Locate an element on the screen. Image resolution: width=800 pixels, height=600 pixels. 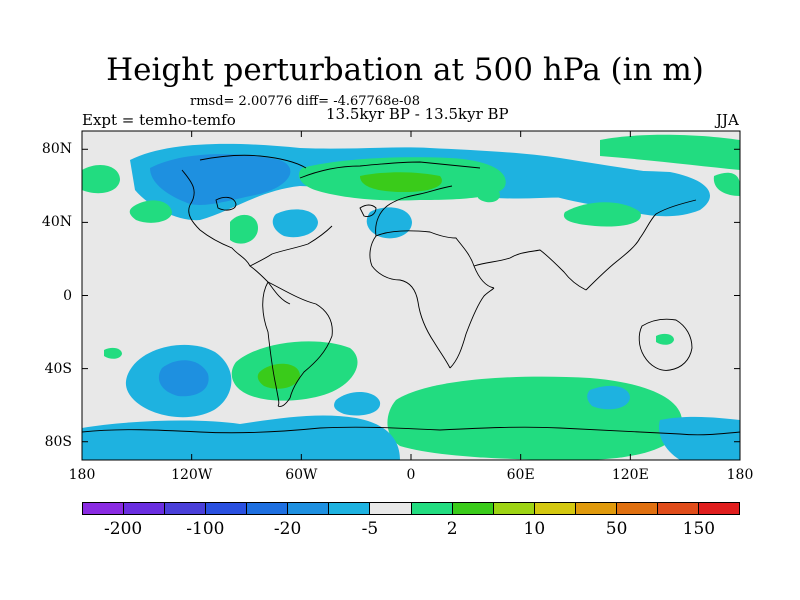
lon-label: 60E is located at coordinates (520, 475).